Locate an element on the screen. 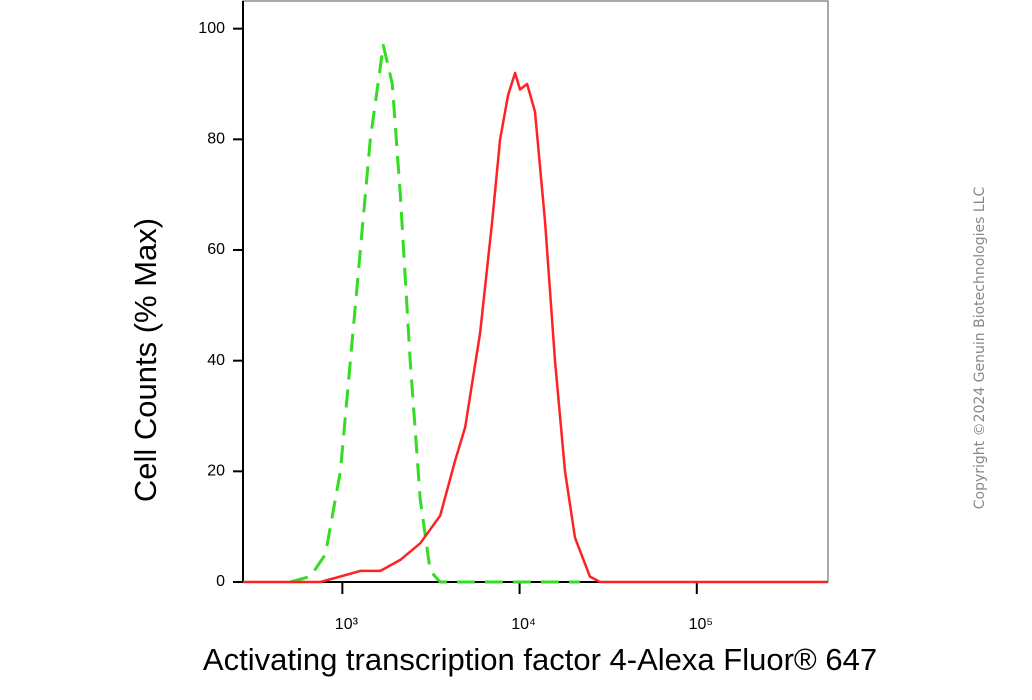 The width and height of the screenshot is (1032, 700). y-tick-label: 100 is located at coordinates (211, 28).